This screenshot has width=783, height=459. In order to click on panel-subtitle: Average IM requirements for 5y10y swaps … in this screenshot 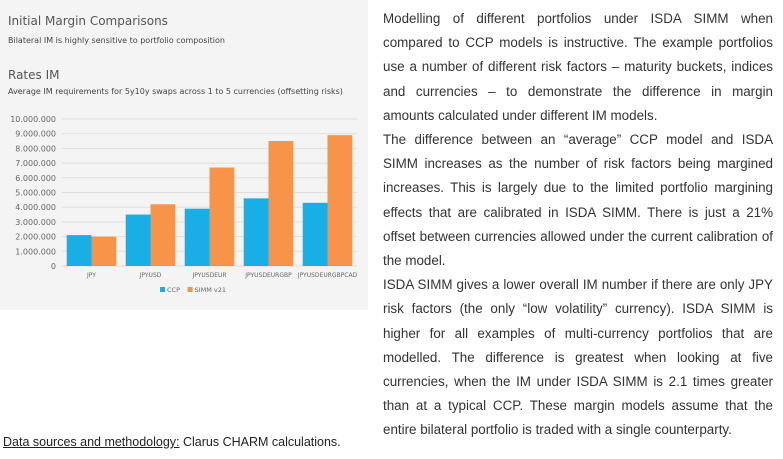, I will do `click(175, 91)`.